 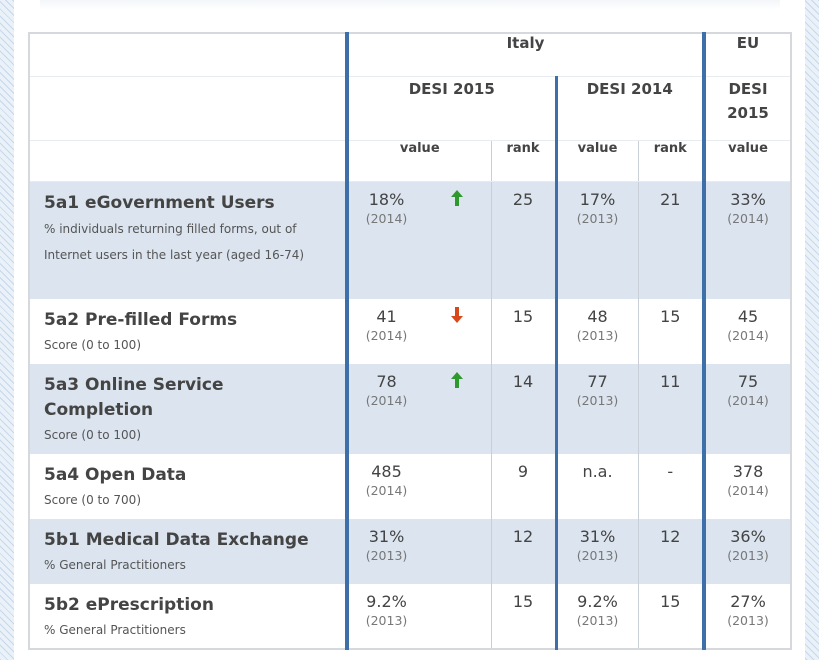 I want to click on rank-2015-cell: 25, so click(x=523, y=240).